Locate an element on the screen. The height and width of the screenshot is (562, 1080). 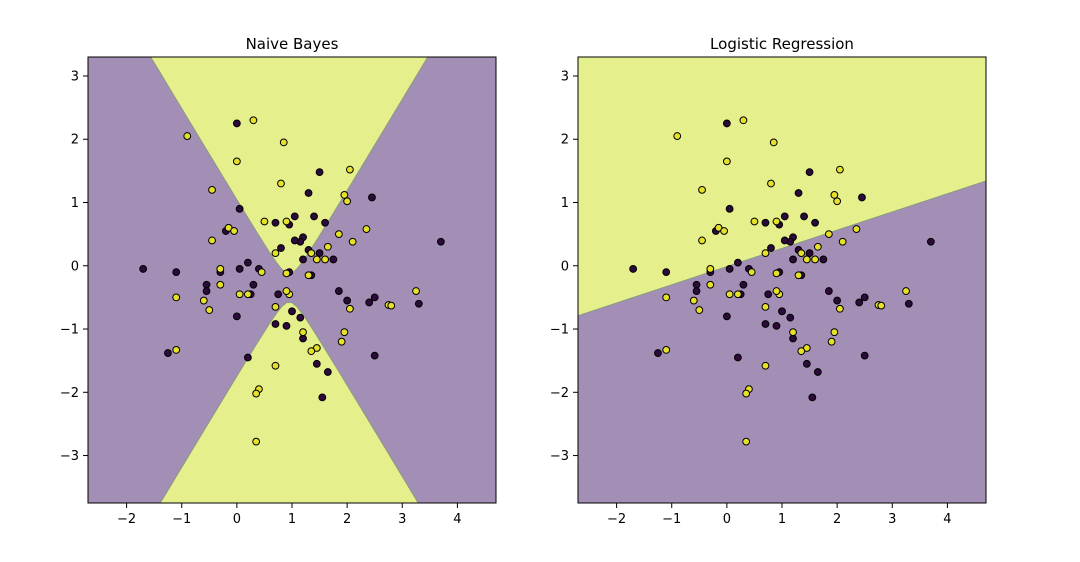
chart-title: Logistic Regression is located at coordinates (782, 44).